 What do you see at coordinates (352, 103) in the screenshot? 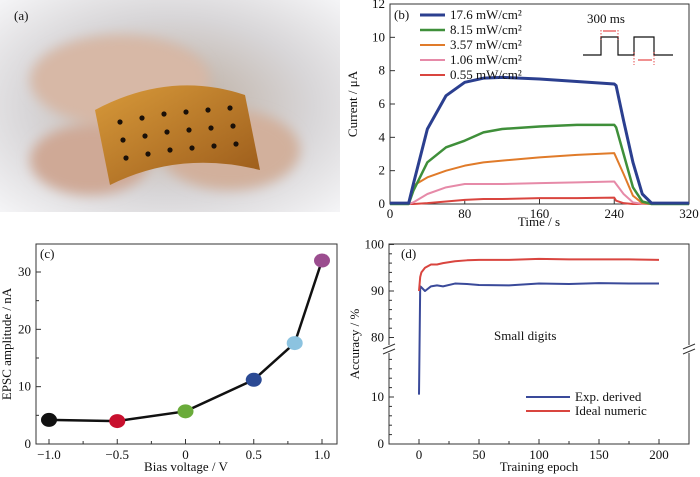
I see `y-axis-title-b: Current / μA` at bounding box center [352, 103].